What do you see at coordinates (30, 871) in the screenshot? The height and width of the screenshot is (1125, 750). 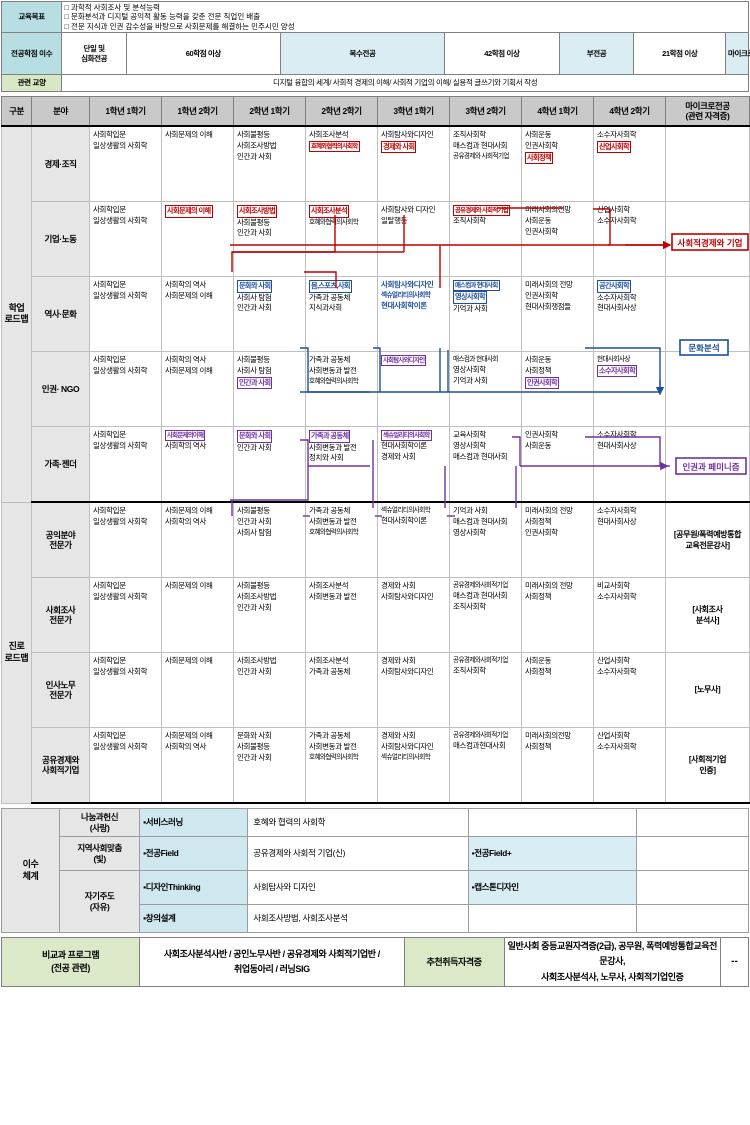 I see `completion-system-label: 이수 체계` at bounding box center [30, 871].